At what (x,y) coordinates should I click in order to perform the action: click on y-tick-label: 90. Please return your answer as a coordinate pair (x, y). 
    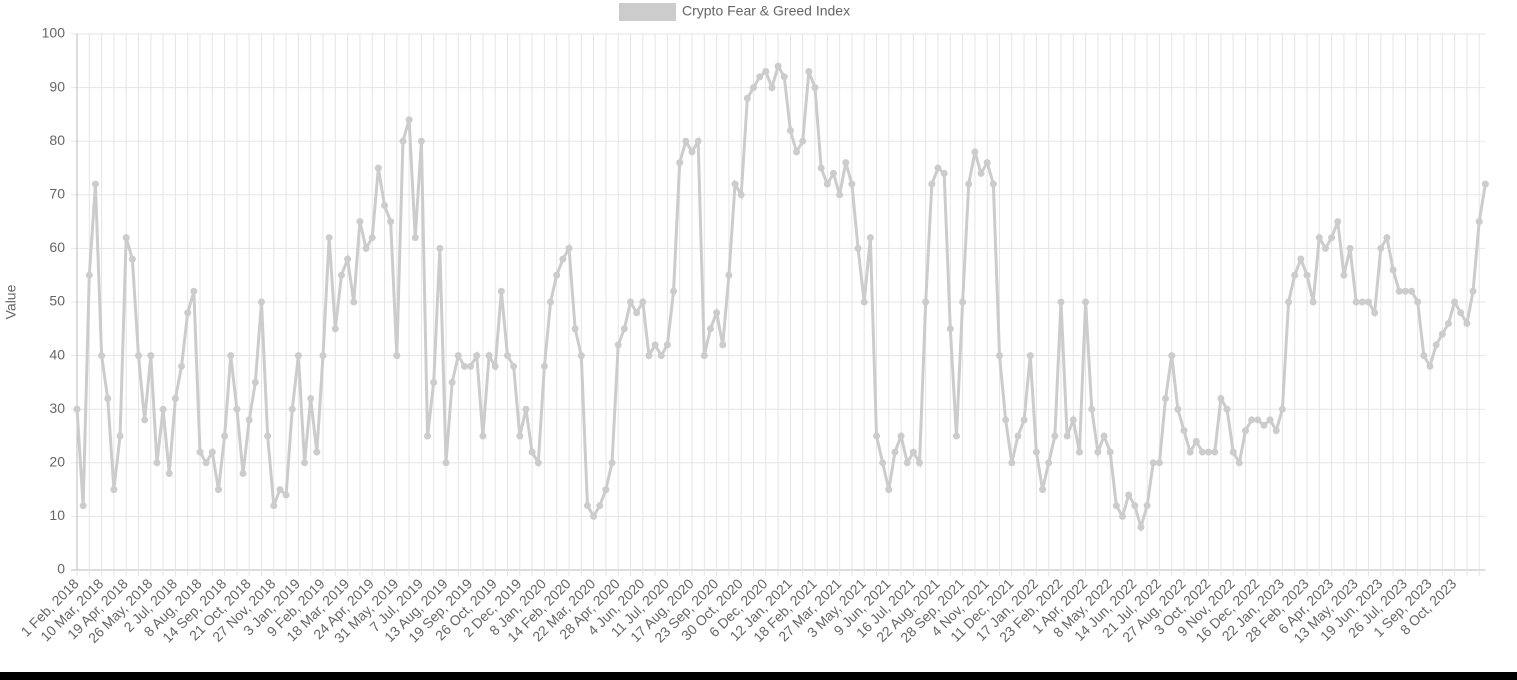
    Looking at the image, I should click on (57, 86).